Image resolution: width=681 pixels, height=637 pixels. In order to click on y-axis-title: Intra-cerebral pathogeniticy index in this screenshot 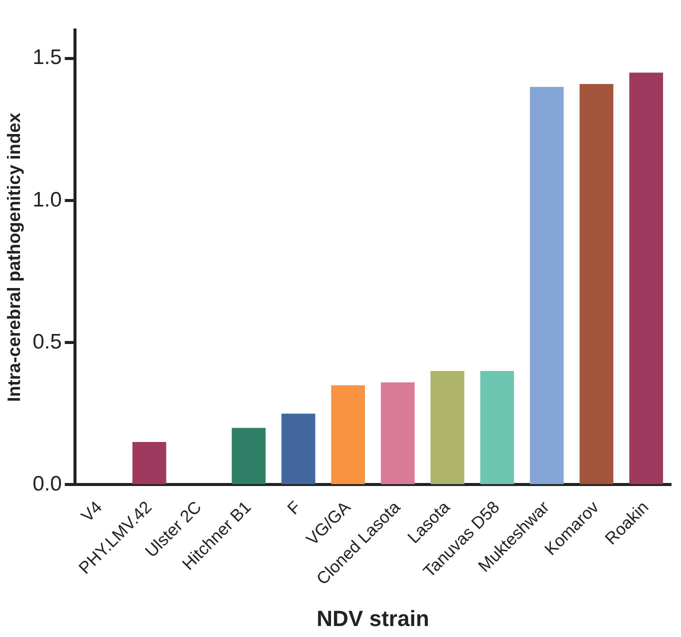, I will do `click(14, 257)`.